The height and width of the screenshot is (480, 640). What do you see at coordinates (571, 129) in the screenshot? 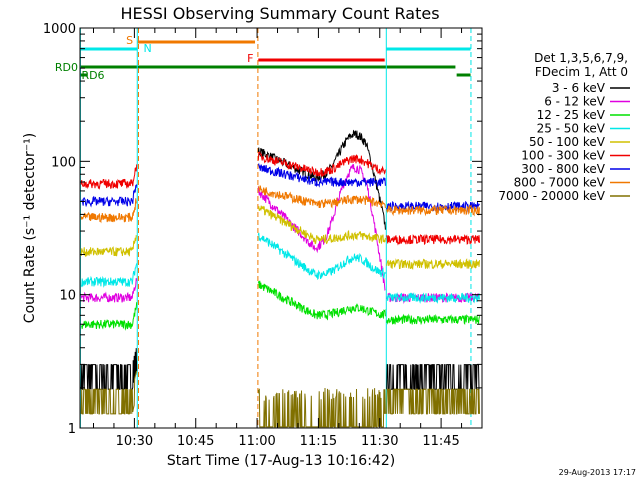
I see `legend-label: 25 - 50 keV` at bounding box center [571, 129].